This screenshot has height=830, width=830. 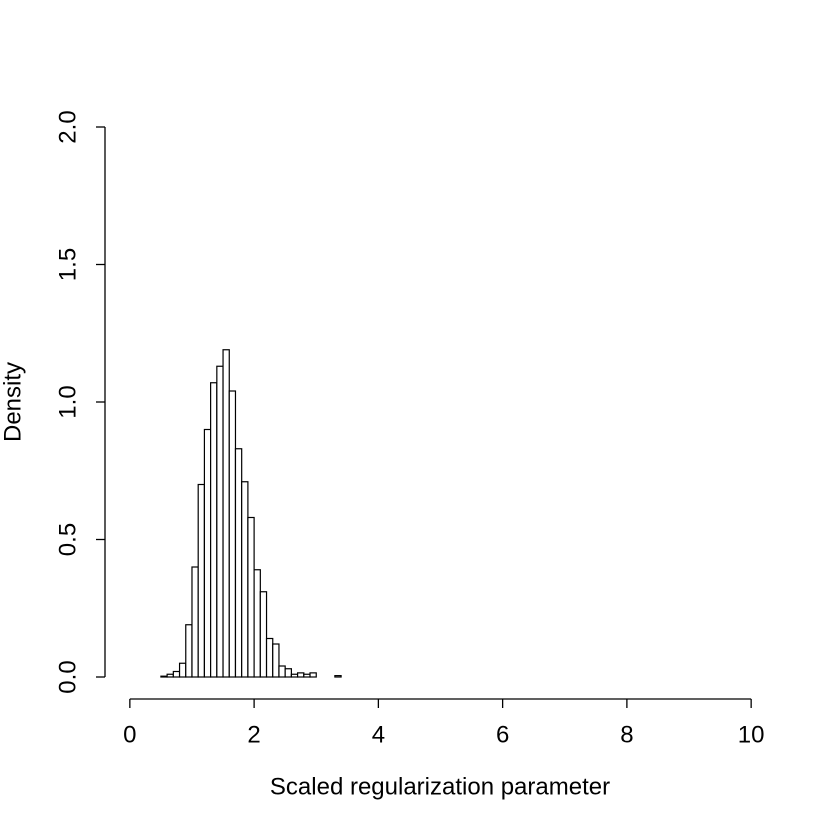 I want to click on y-tick-label: 0.0, so click(x=67, y=676).